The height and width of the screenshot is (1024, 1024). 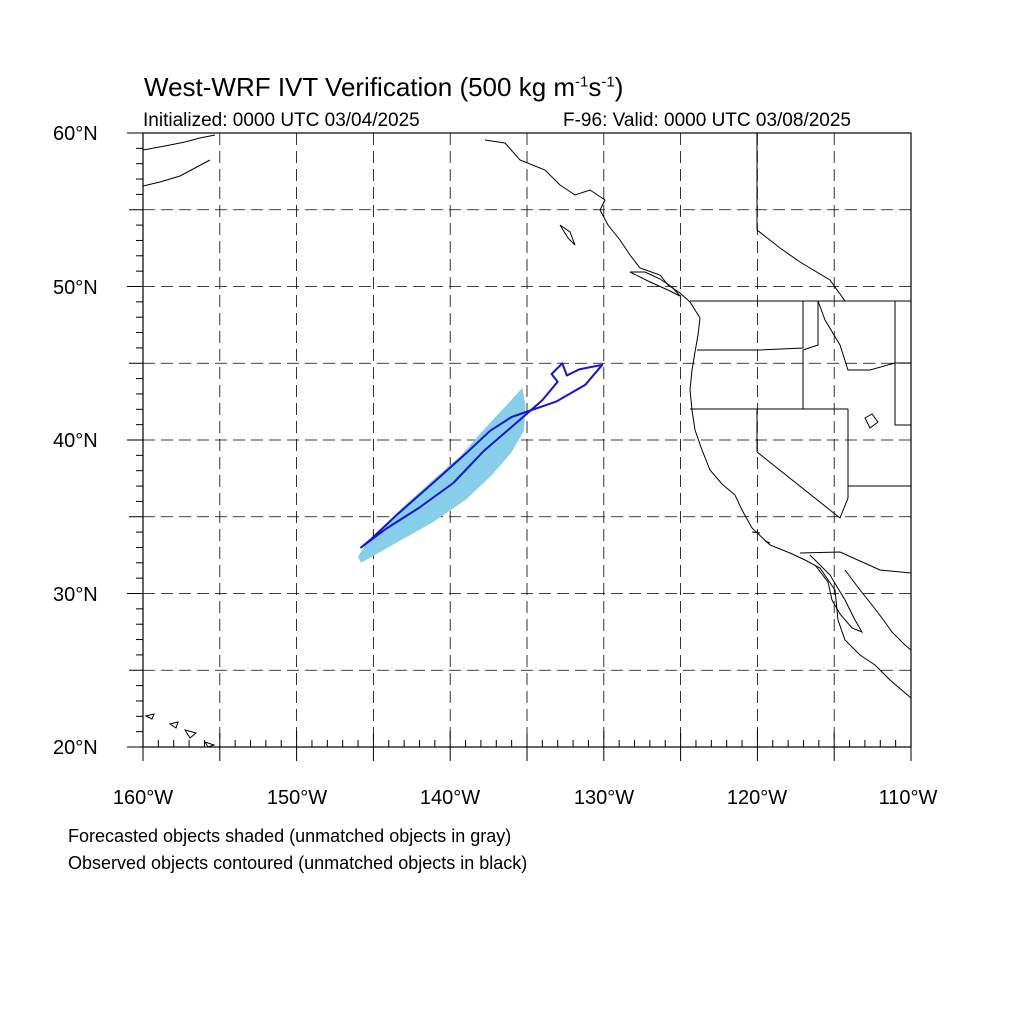 I want to click on initialized-label: Initialized: 0000 UTC 03/04/2025, so click(x=281, y=120).